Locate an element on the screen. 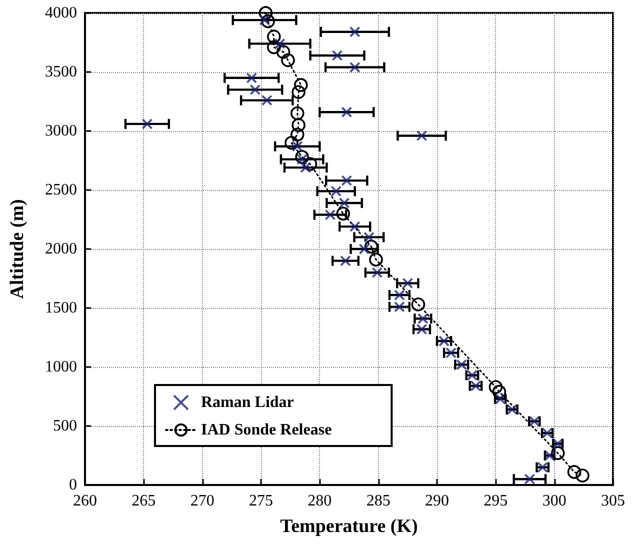  x-axis-title: Temperature (K) is located at coordinates (349, 526).